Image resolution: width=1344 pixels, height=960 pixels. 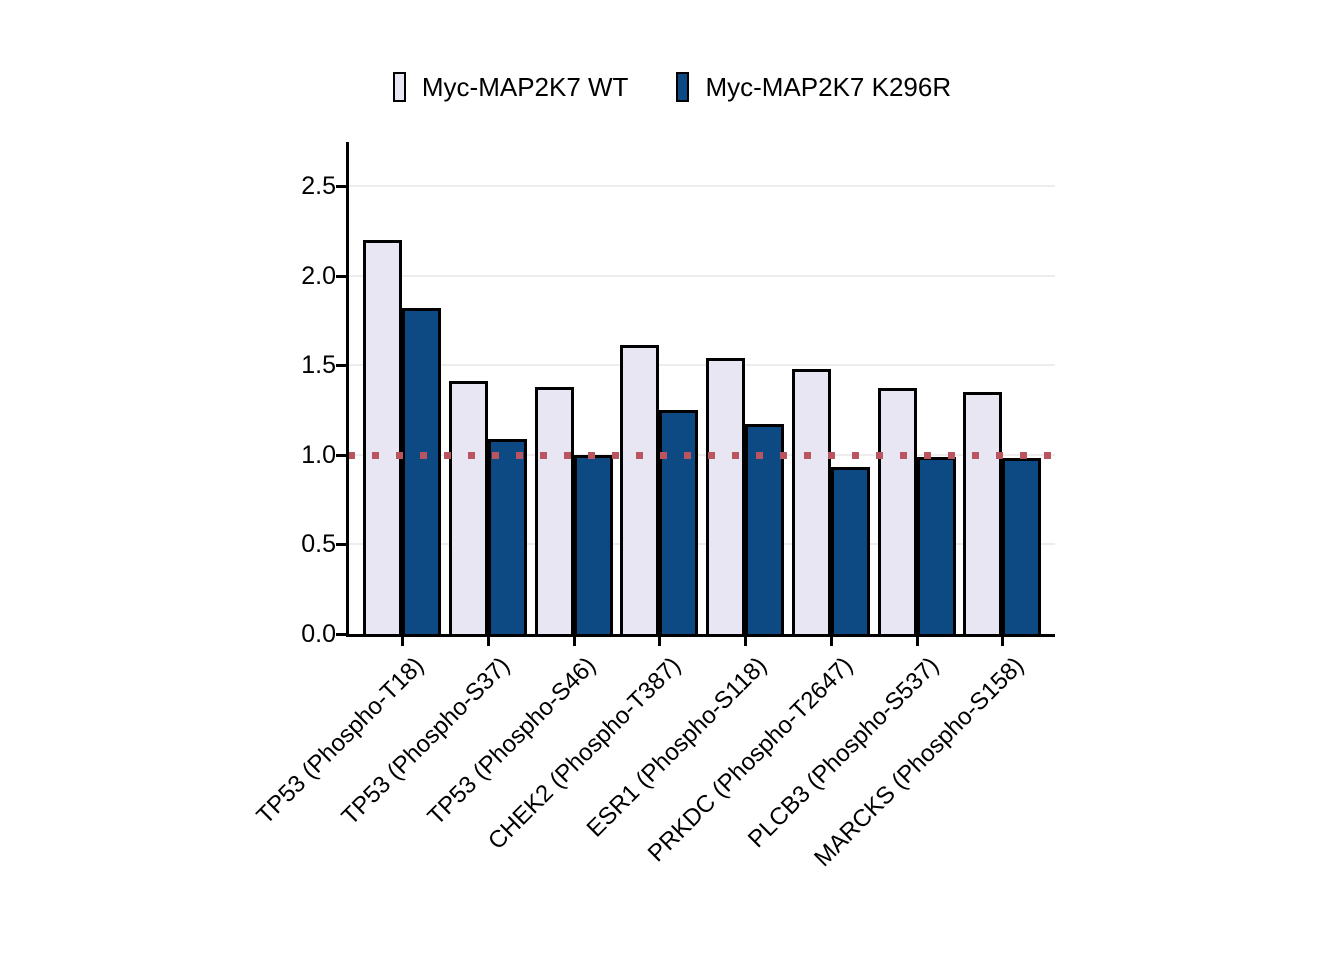 What do you see at coordinates (525, 87) in the screenshot?
I see `legend-label-wt: Myc-MAP2K7 WT` at bounding box center [525, 87].